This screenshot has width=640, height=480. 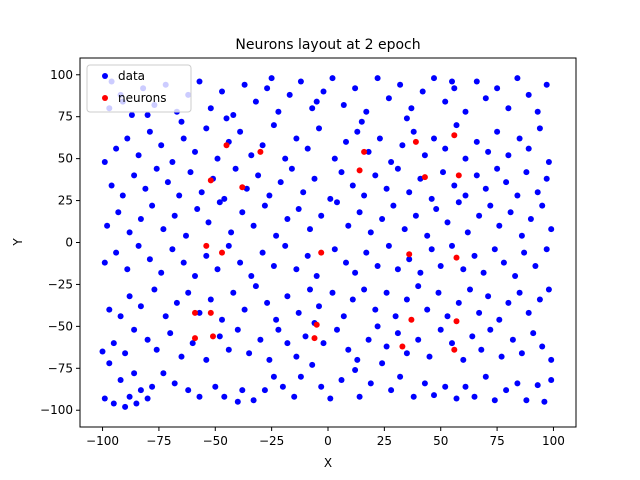 What do you see at coordinates (61, 75) in the screenshot?
I see `y-tick-label: 100` at bounding box center [61, 75].